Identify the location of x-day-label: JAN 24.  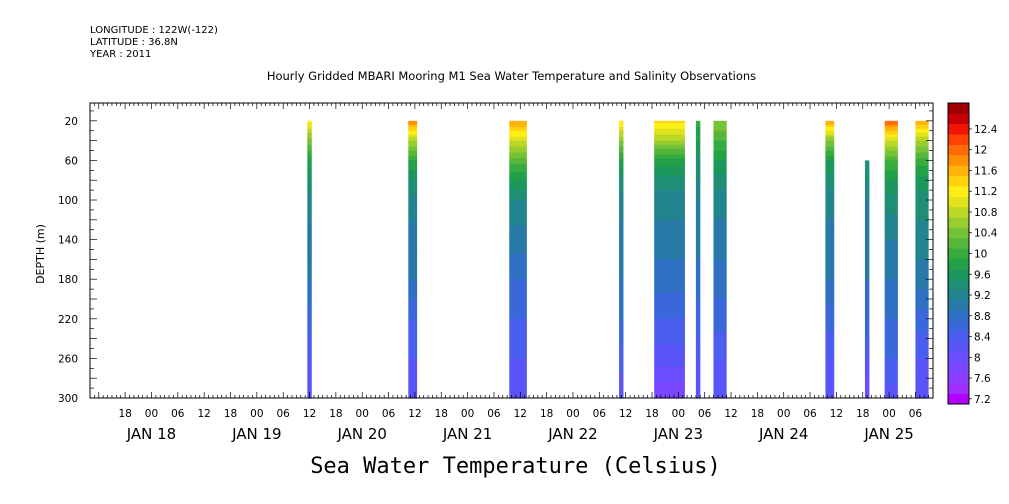
(783, 434).